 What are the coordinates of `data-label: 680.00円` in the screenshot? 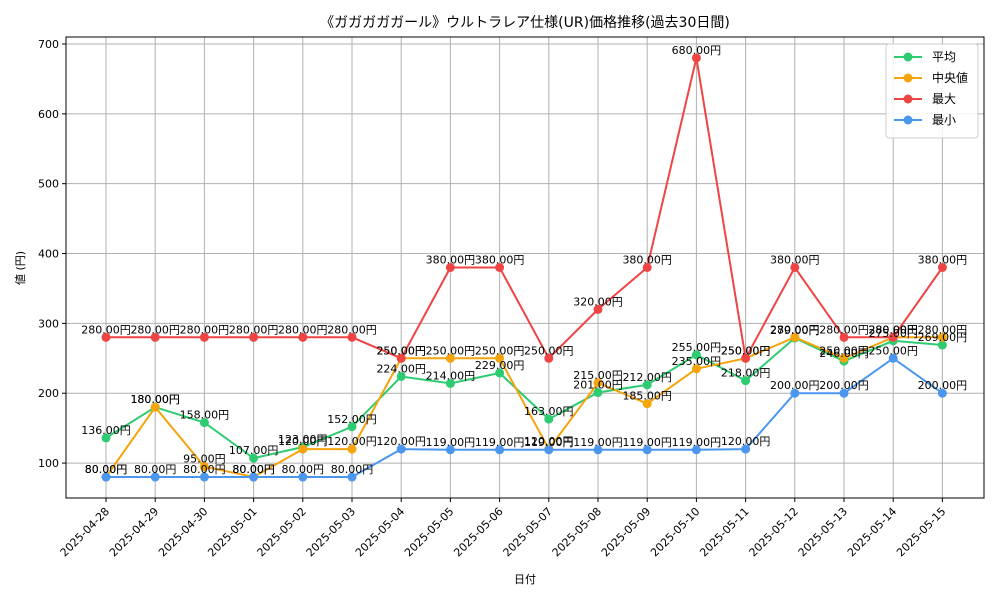 It's located at (697, 50).